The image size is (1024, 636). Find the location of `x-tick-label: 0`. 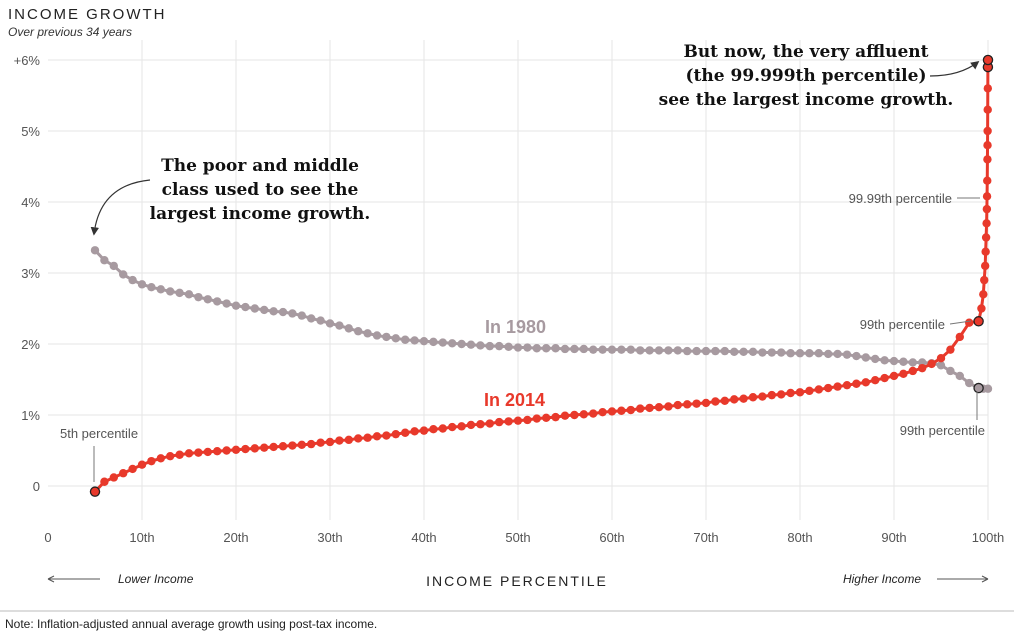

x-tick-label: 0 is located at coordinates (47, 537).